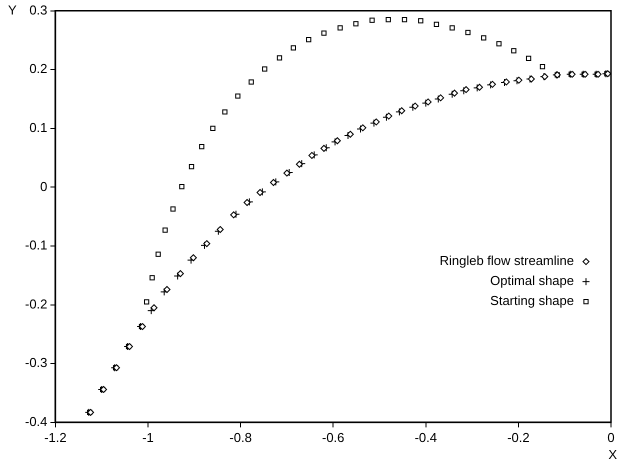  I want to click on x-axis-title: X, so click(613, 454).